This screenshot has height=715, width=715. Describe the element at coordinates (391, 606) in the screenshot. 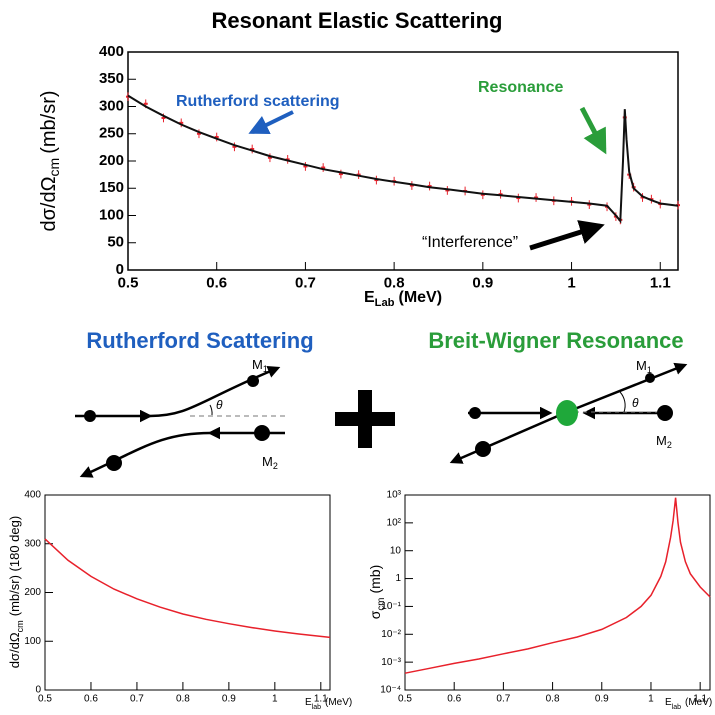

I see `y-tick-label: 10⁻¹` at that location.